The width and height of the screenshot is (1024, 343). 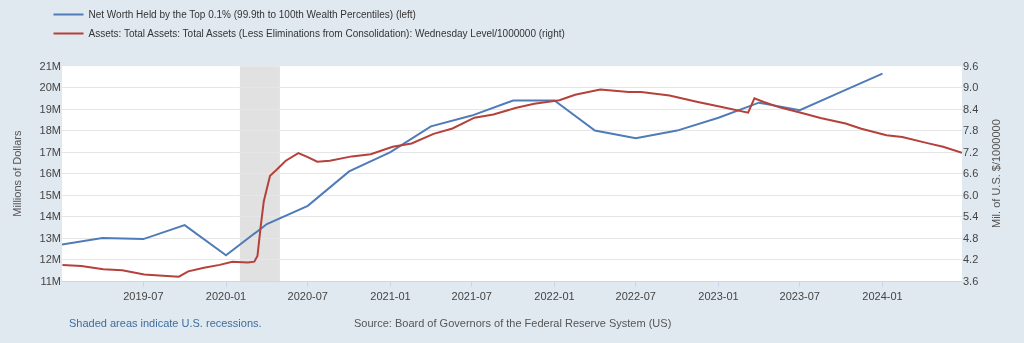 I want to click on y2-tick-label: 7.8, so click(x=971, y=130).